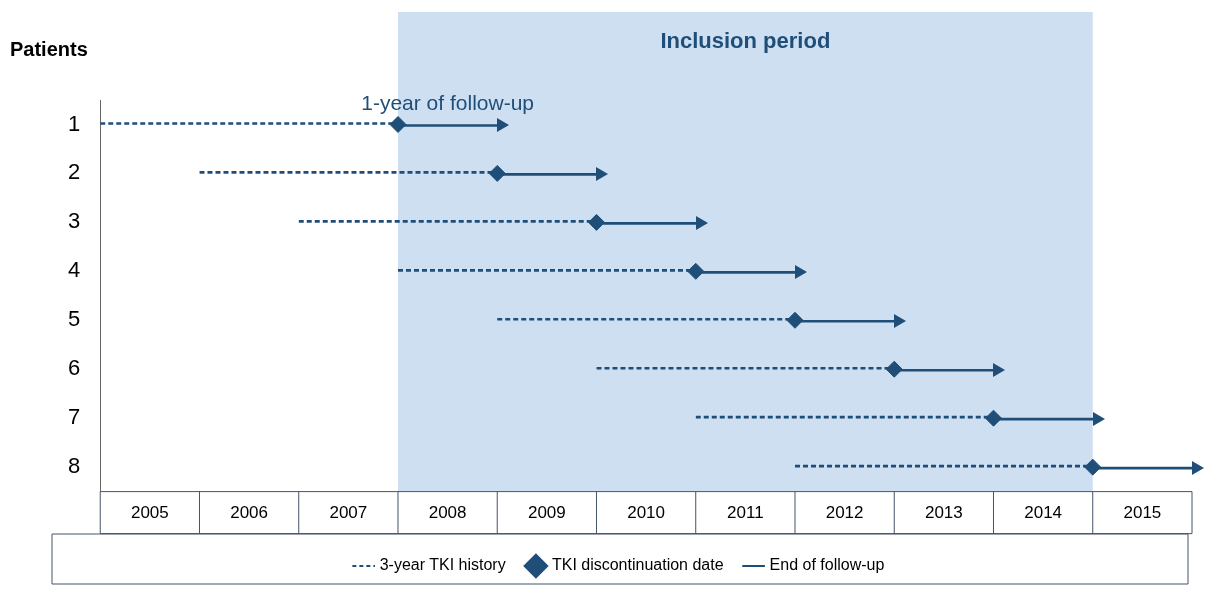  I want to click on y-axis-title: Patients, so click(49, 49).